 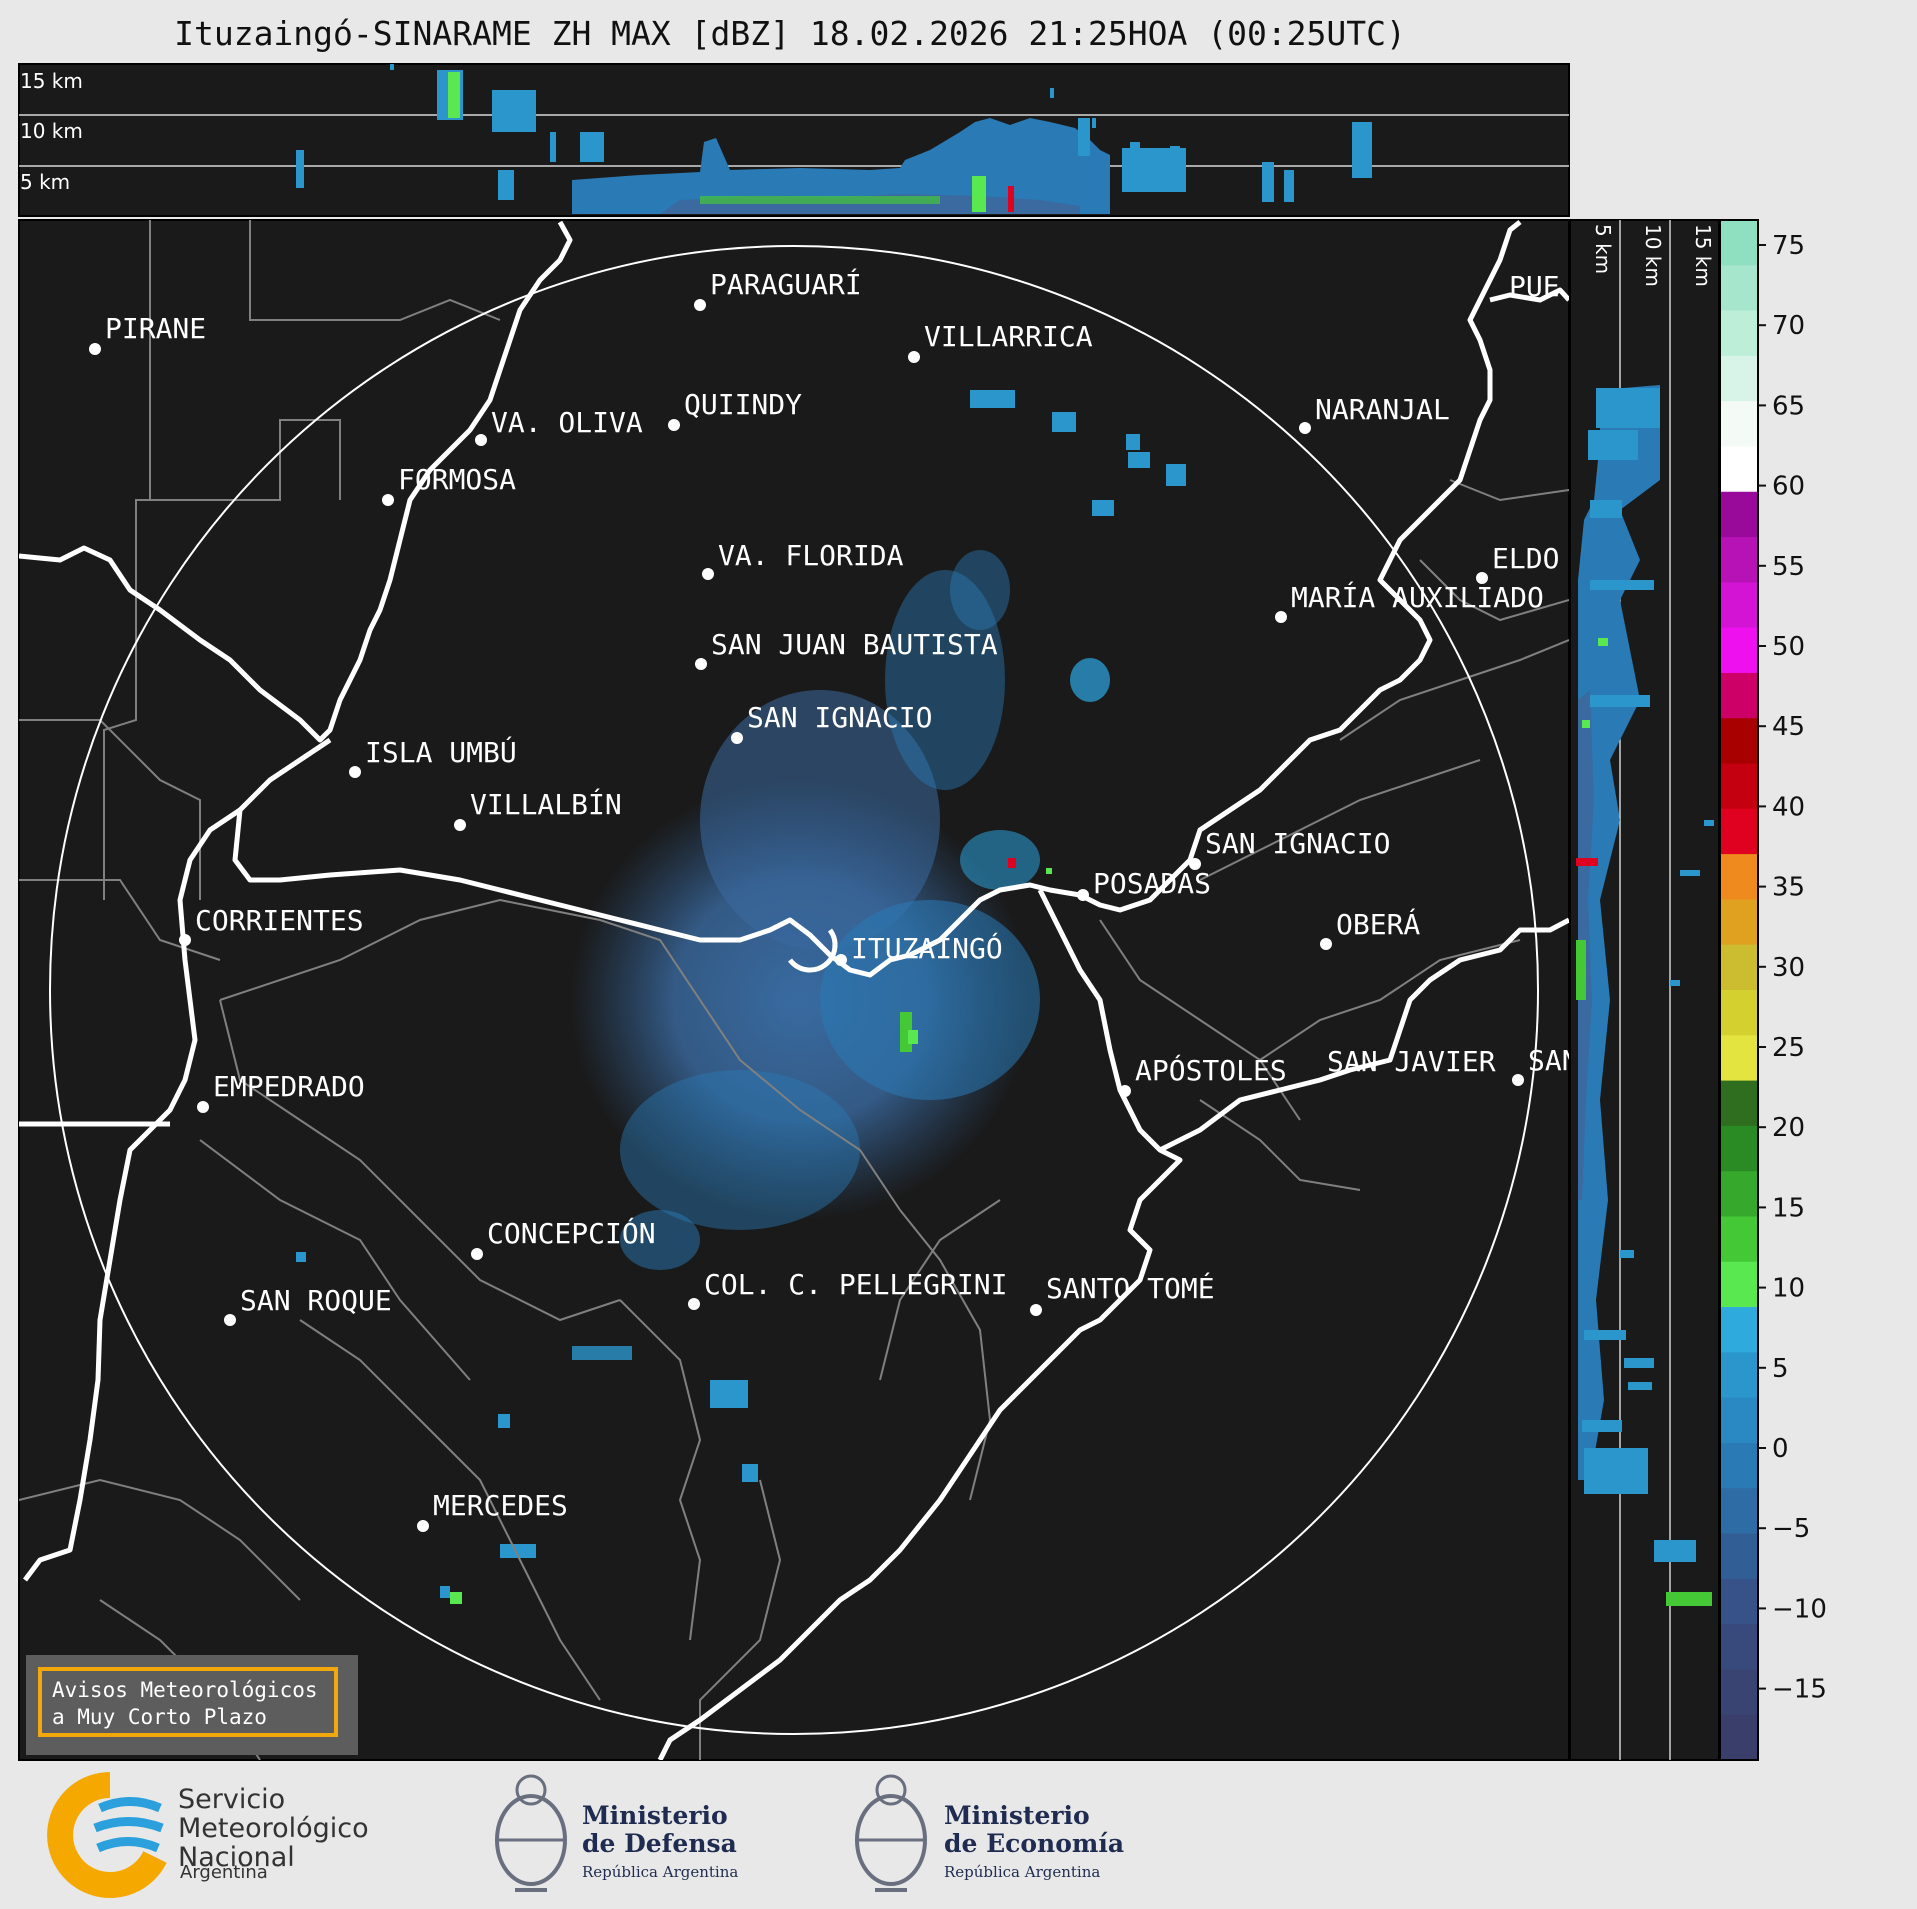 I want to click on city-empedrado: EMPEDRADO, so click(x=281, y=1091).